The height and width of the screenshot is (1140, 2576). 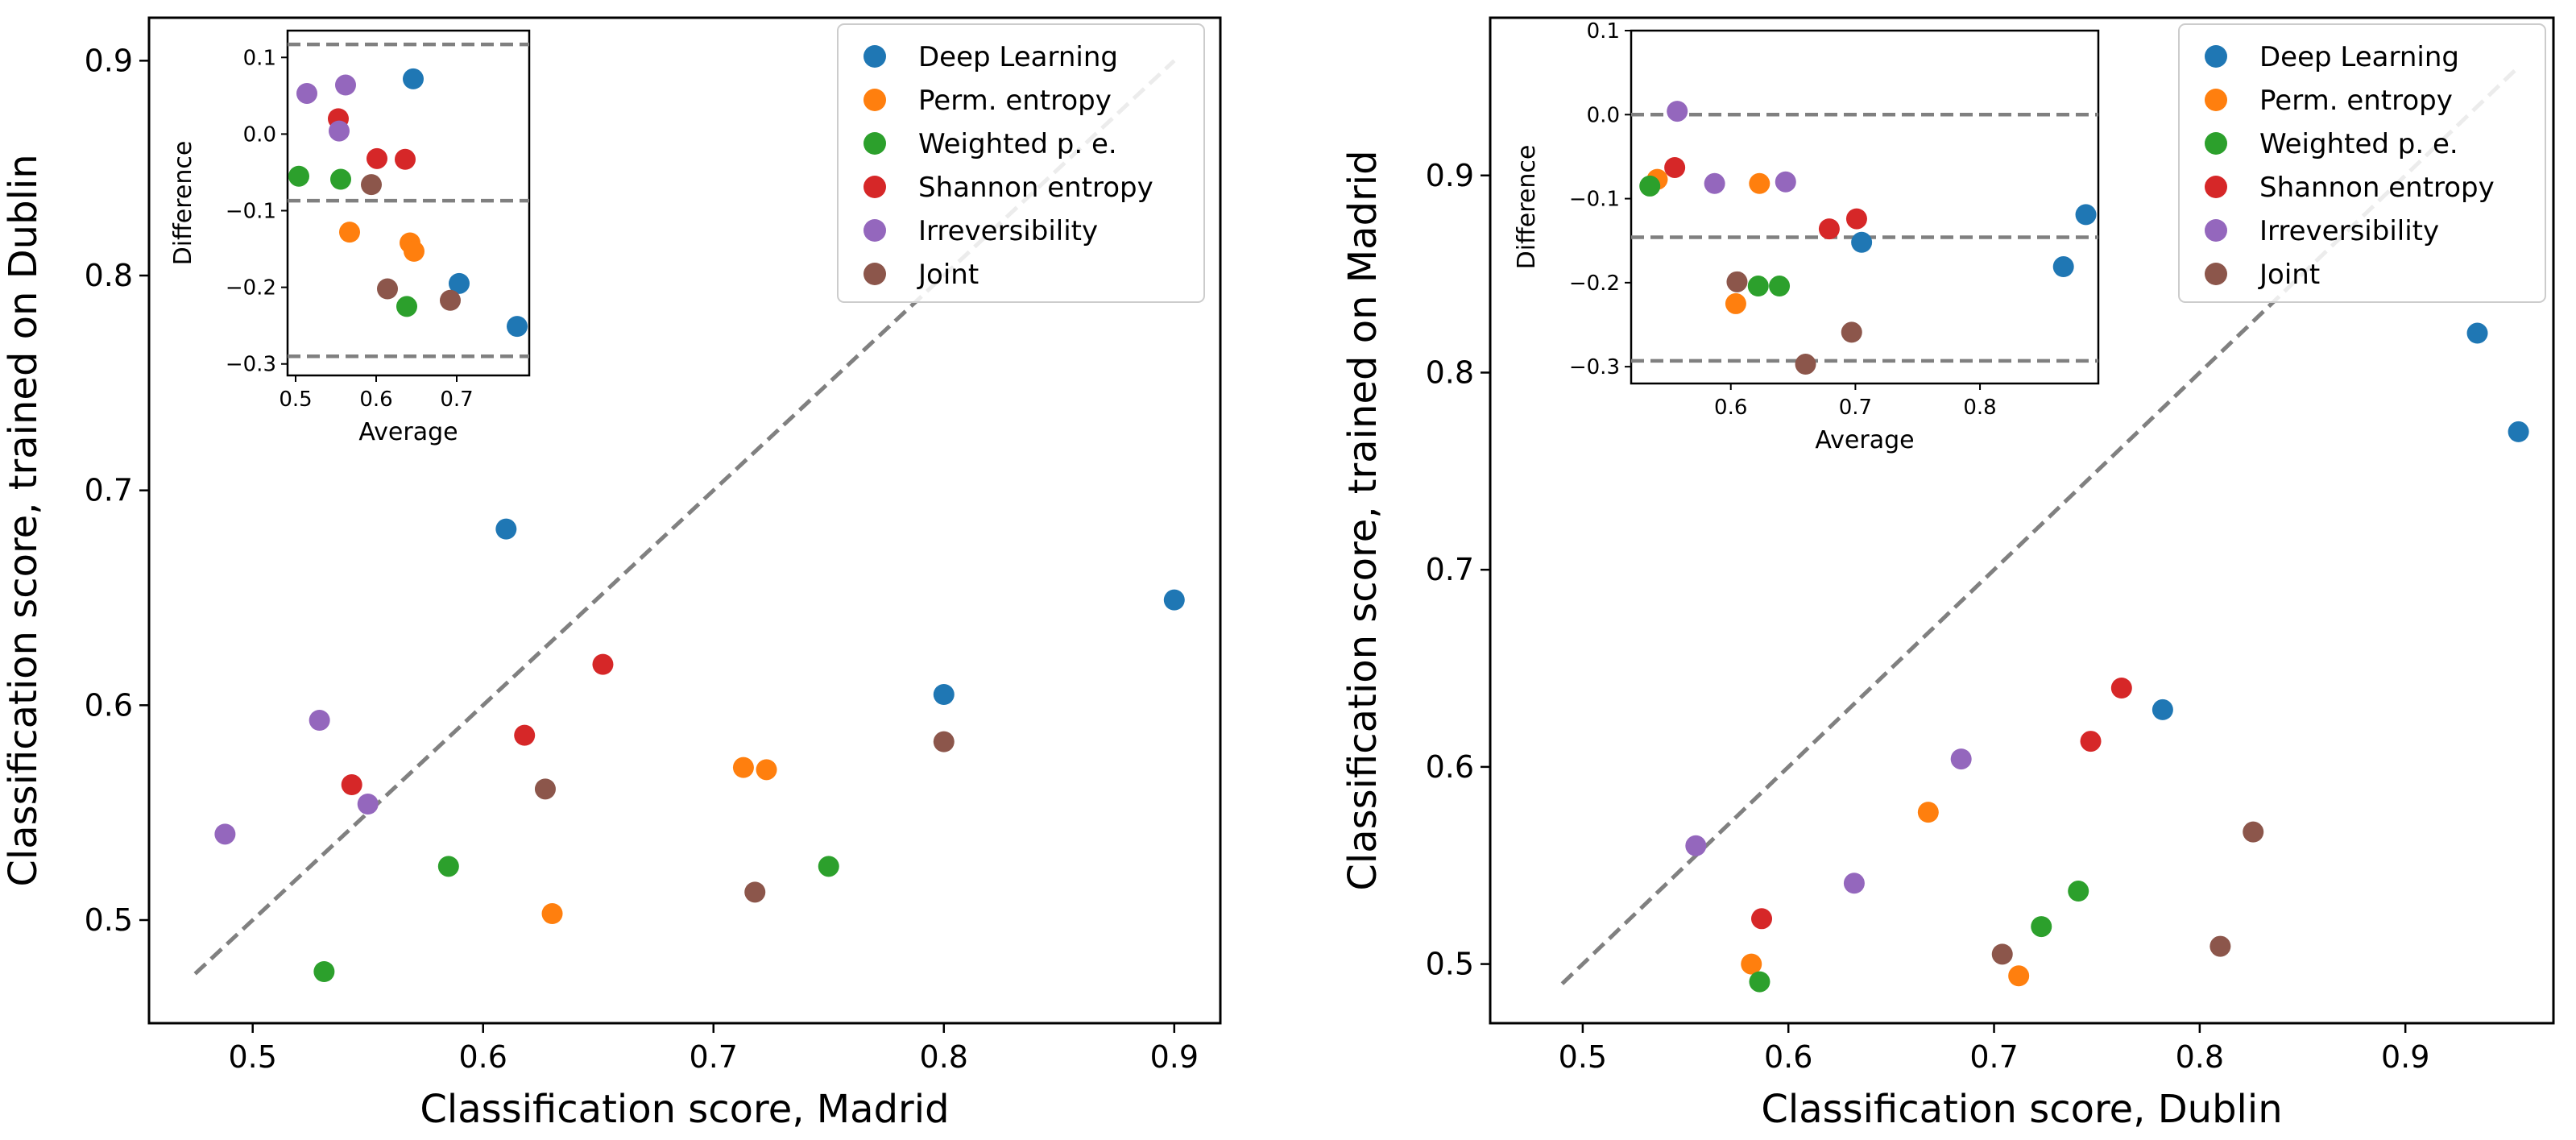 I want to click on left-legend-label-irreversibility: Irreversibility, so click(x=1008, y=231).